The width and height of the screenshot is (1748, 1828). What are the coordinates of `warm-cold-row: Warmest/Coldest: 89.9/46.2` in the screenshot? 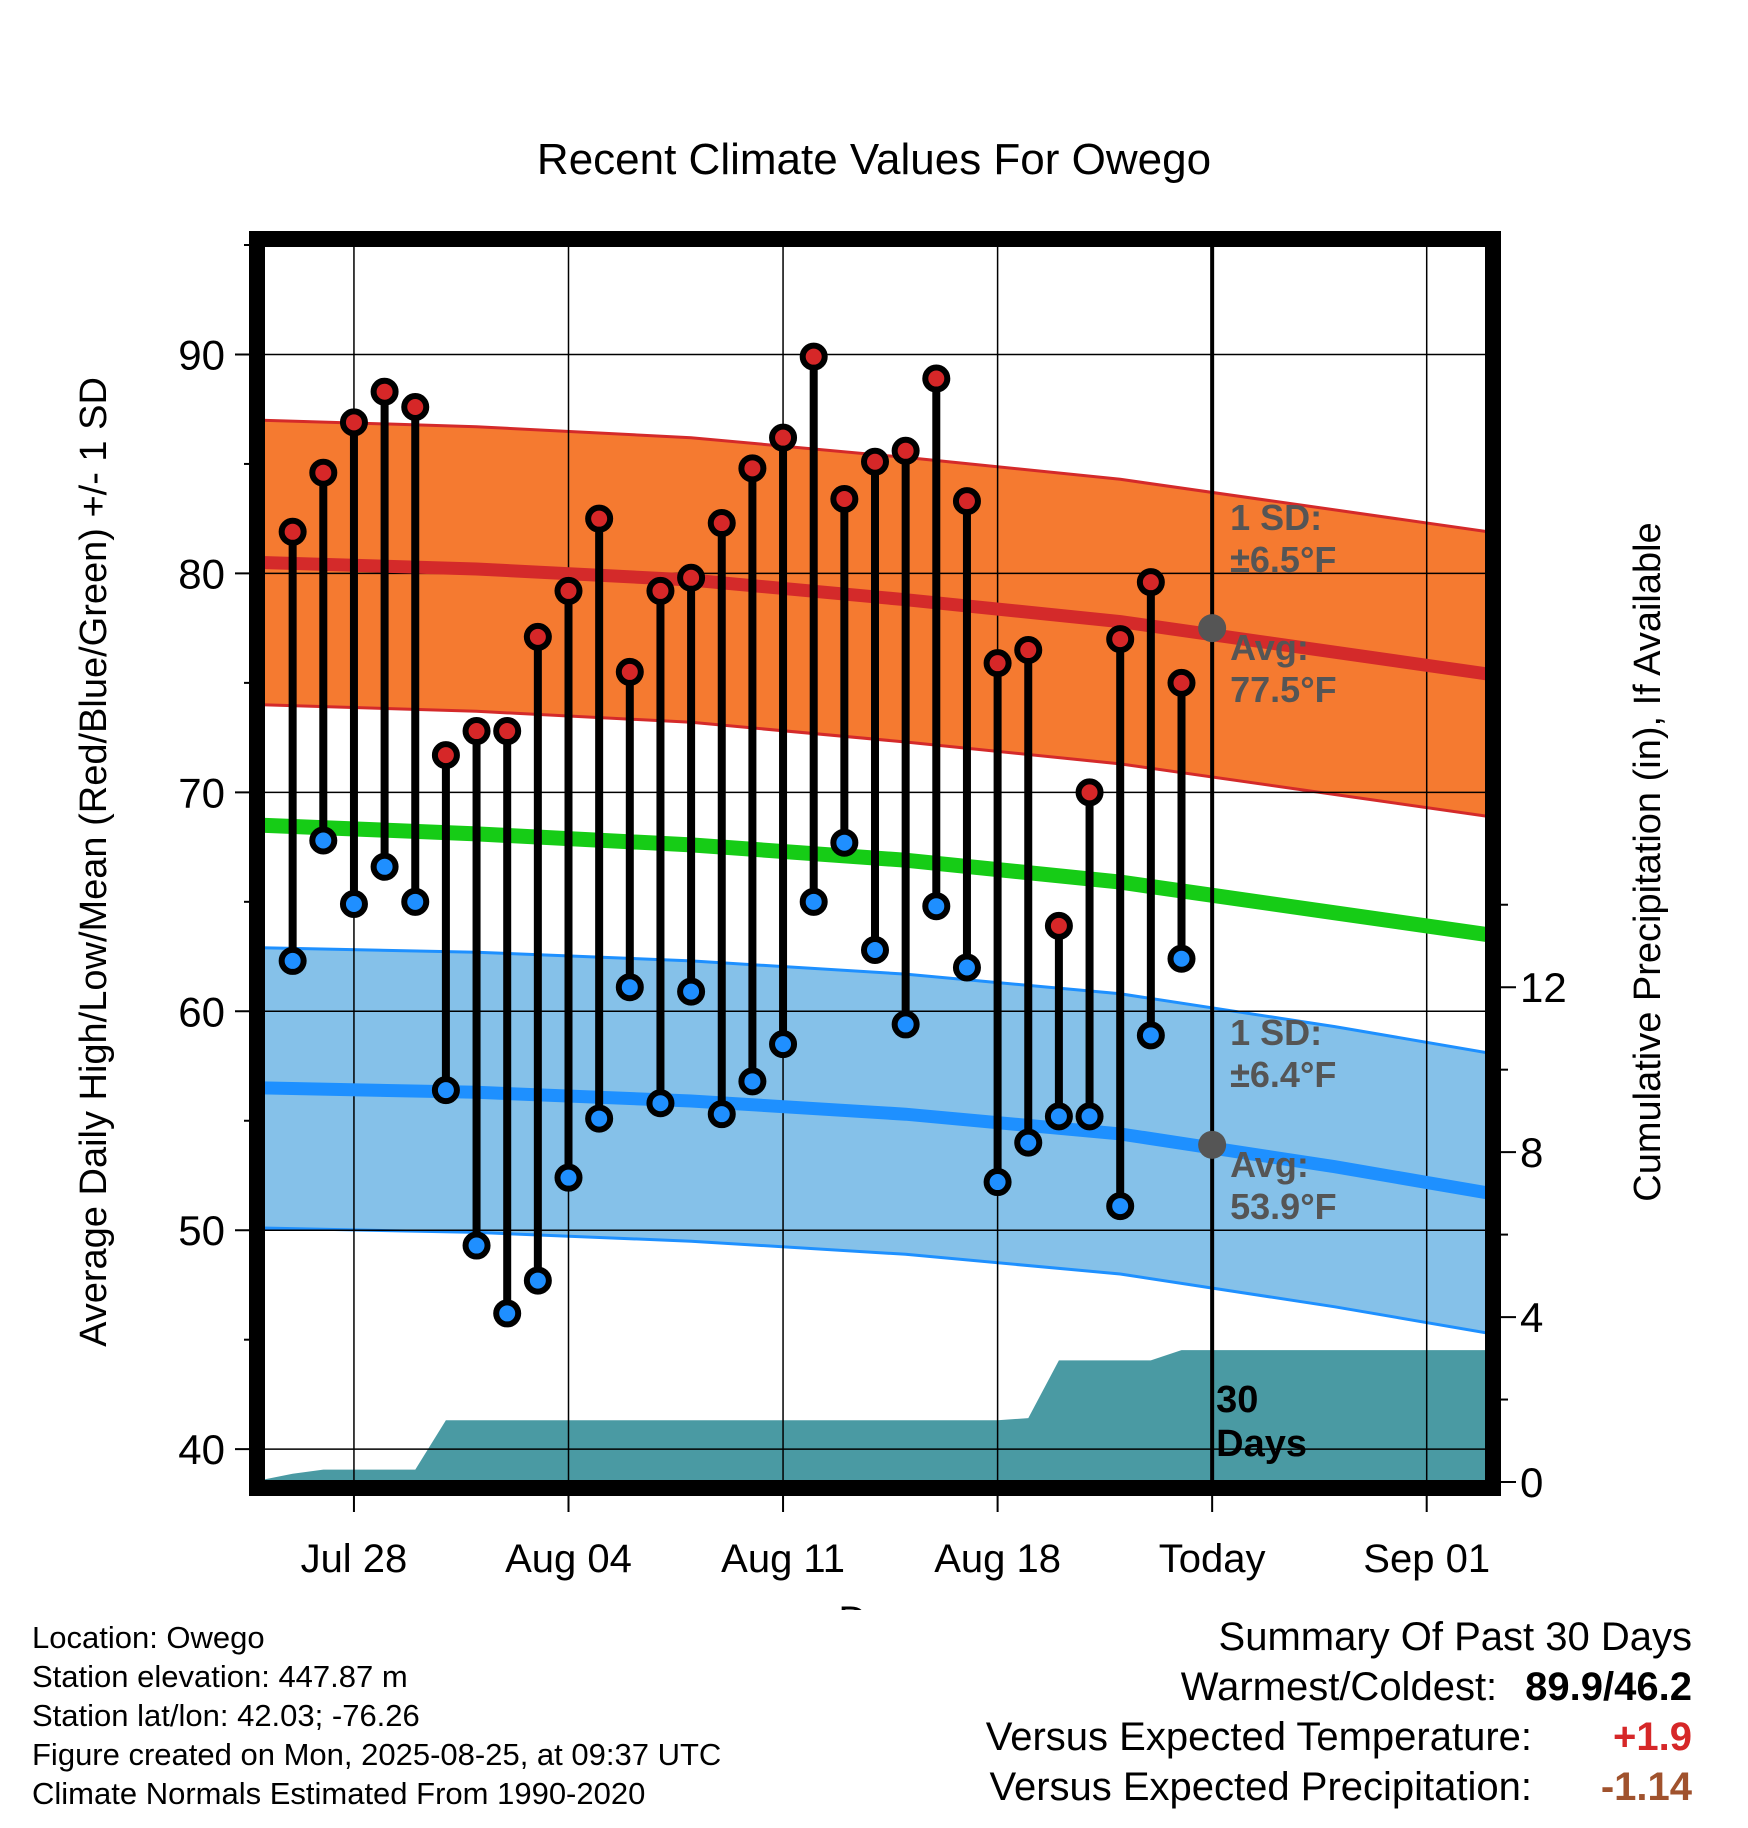 It's located at (1339, 1687).